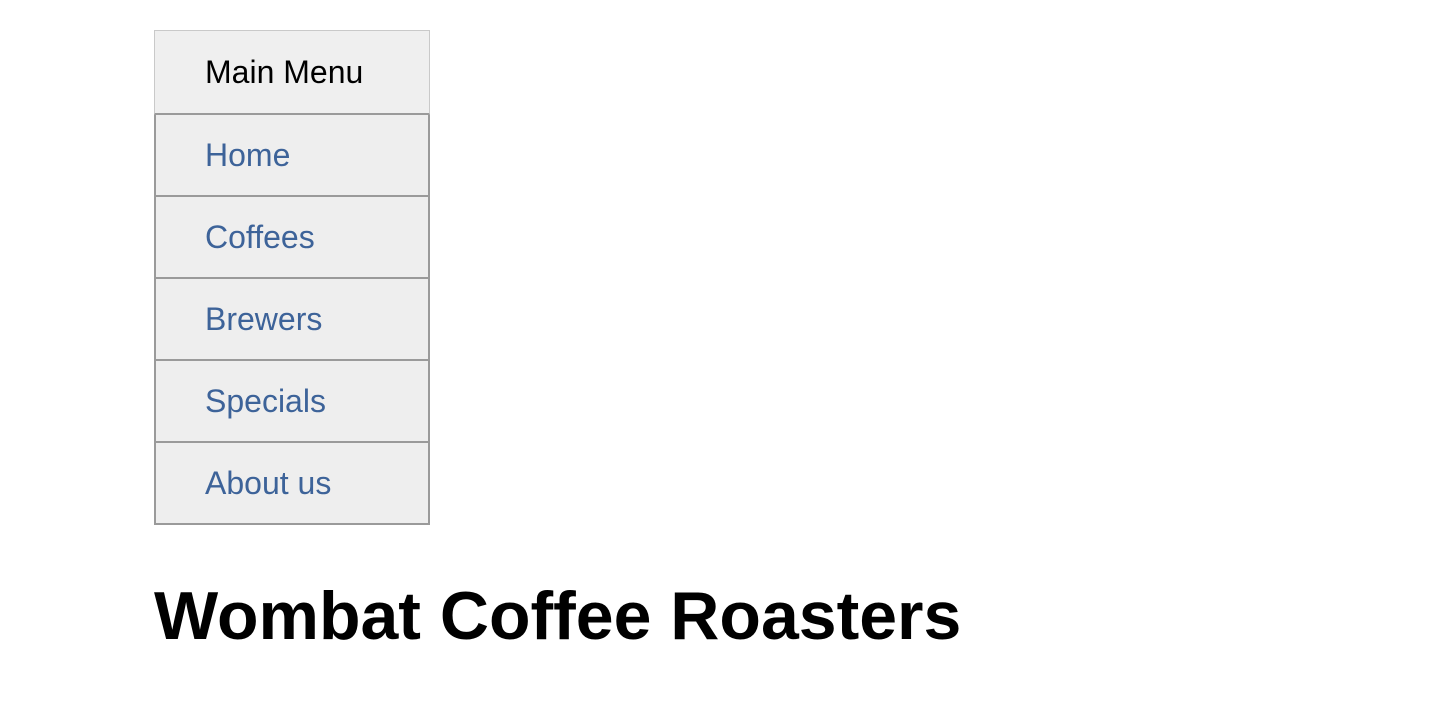 The image size is (1438, 706). Describe the element at coordinates (284, 71) in the screenshot. I see `main-menu-label: Main Menu` at that location.